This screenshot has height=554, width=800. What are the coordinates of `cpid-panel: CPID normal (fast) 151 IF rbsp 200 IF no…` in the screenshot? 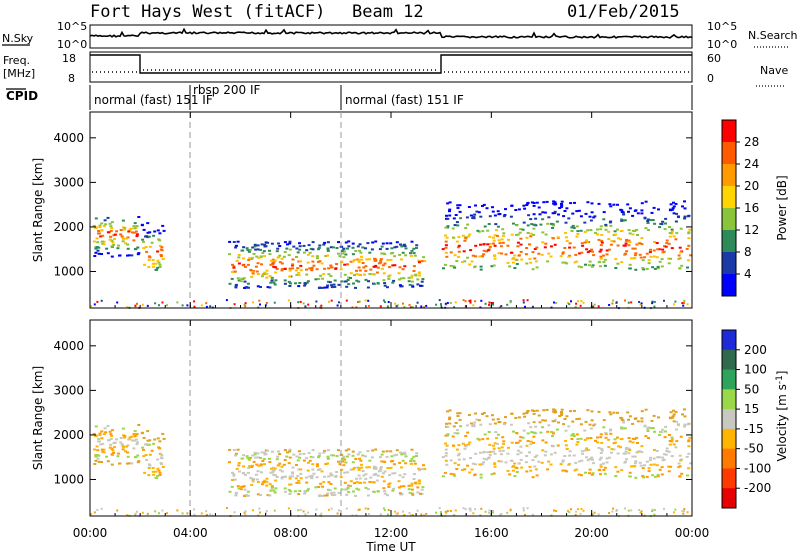 It's located at (349, 96).